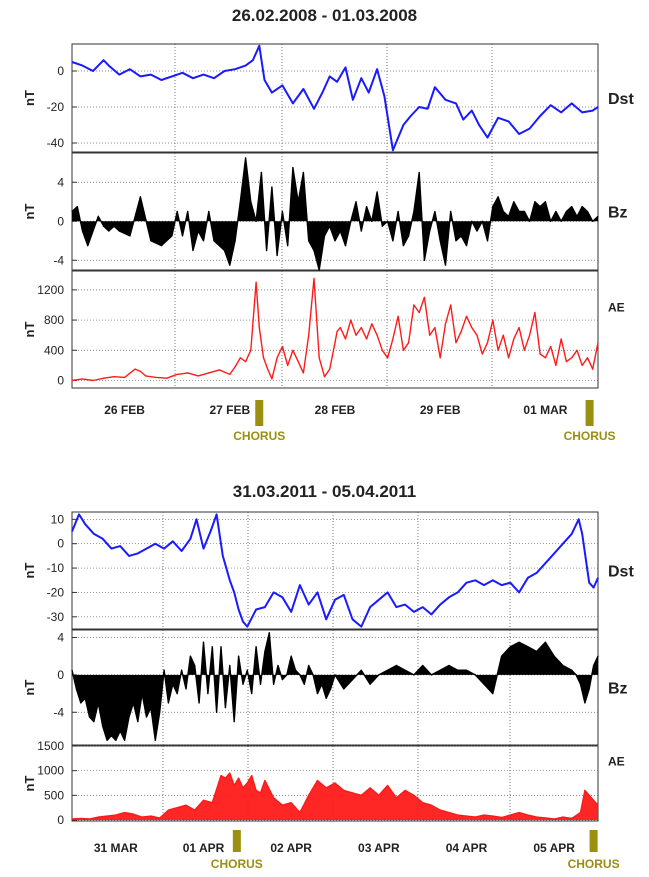 The width and height of the screenshot is (649, 877). What do you see at coordinates (58, 519) in the screenshot?
I see `y-tick-label: 10` at bounding box center [58, 519].